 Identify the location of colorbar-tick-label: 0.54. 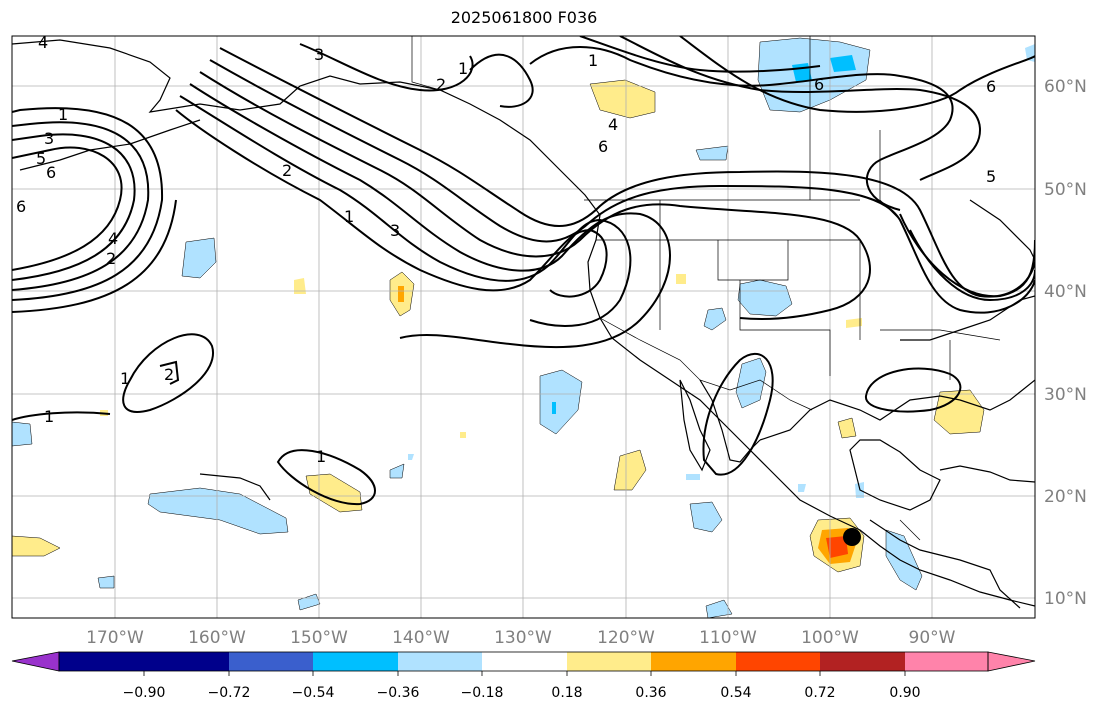
(735, 693).